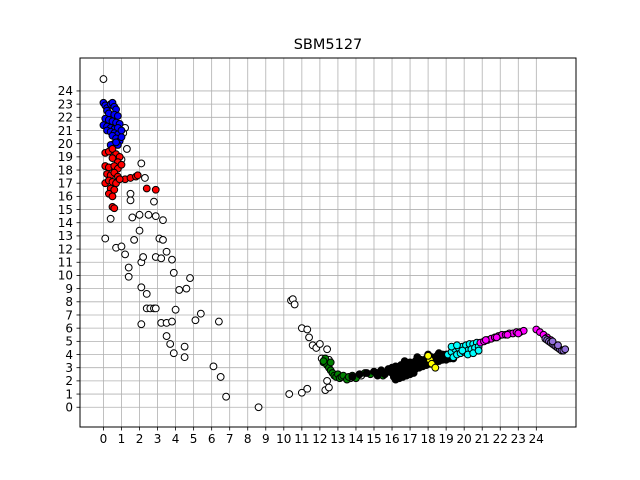  Describe the element at coordinates (65, 131) in the screenshot. I see `y-tick-label: 21` at that location.